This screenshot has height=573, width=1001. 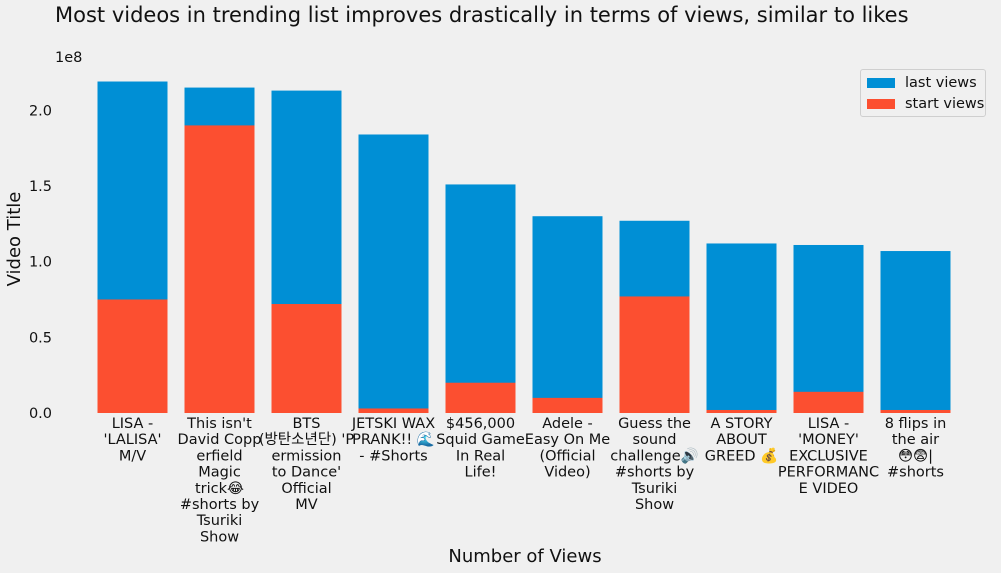 What do you see at coordinates (14, 239) in the screenshot?
I see `y-axis-label: Video Title` at bounding box center [14, 239].